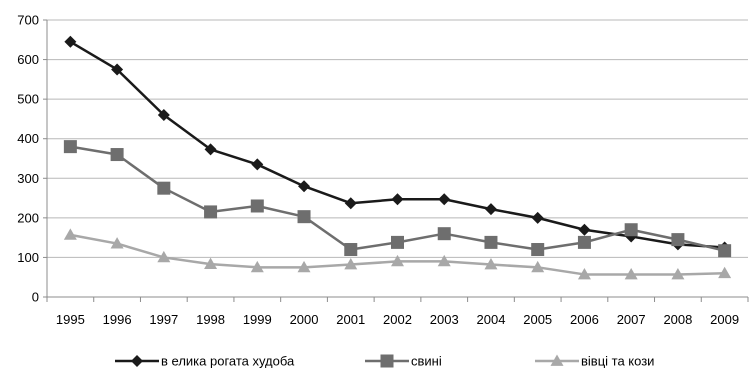 The height and width of the screenshot is (374, 750). What do you see at coordinates (28, 99) in the screenshot?
I see `y-tick-label: 500` at bounding box center [28, 99].